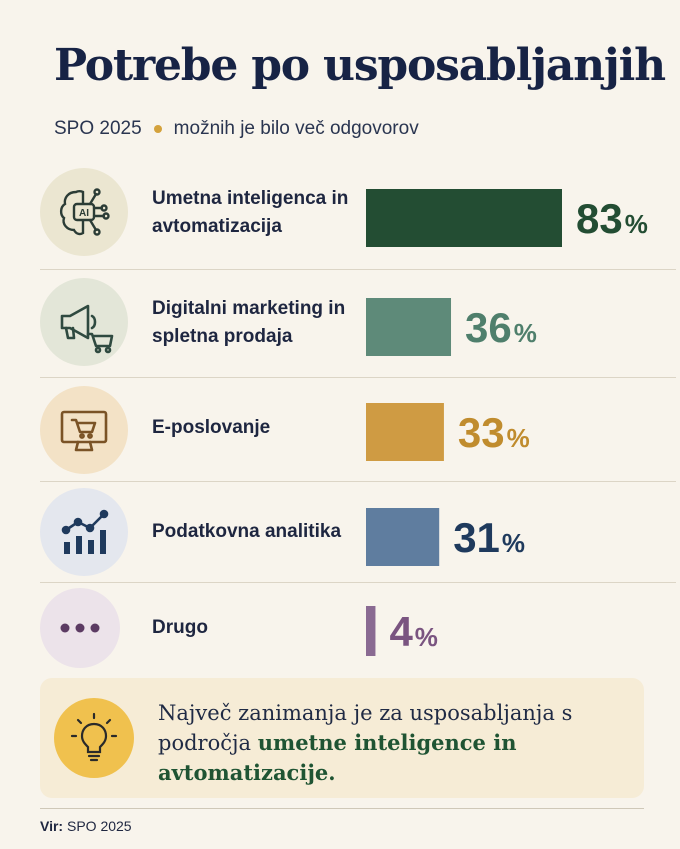 This screenshot has height=849, width=680. What do you see at coordinates (358, 533) in the screenshot?
I see `category-row-analytics: Podatkovna analitika` at bounding box center [358, 533].